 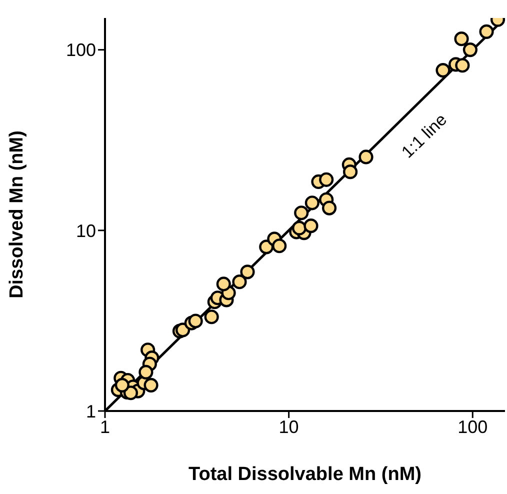 What do you see at coordinates (86, 230) in the screenshot?
I see `y-tick-label: 10` at bounding box center [86, 230].